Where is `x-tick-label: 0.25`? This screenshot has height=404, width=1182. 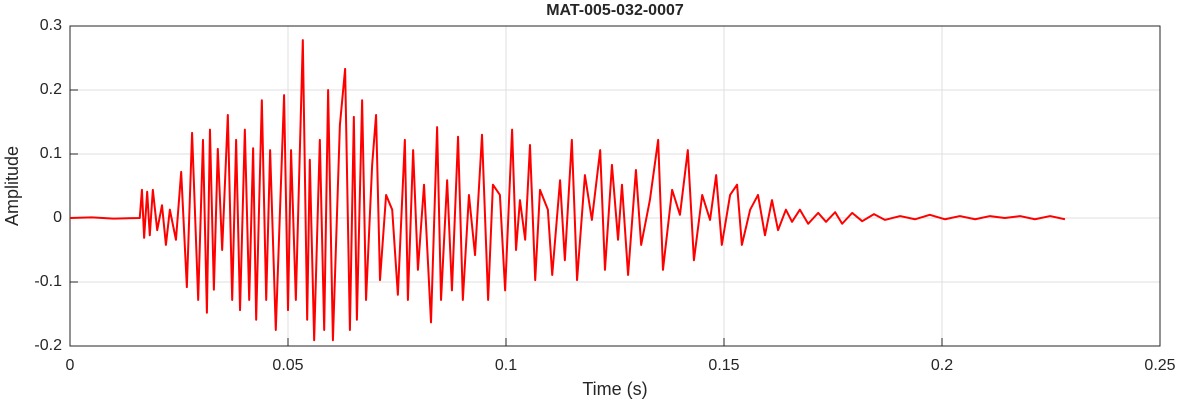 x-tick-label: 0.25 is located at coordinates (1159, 365).